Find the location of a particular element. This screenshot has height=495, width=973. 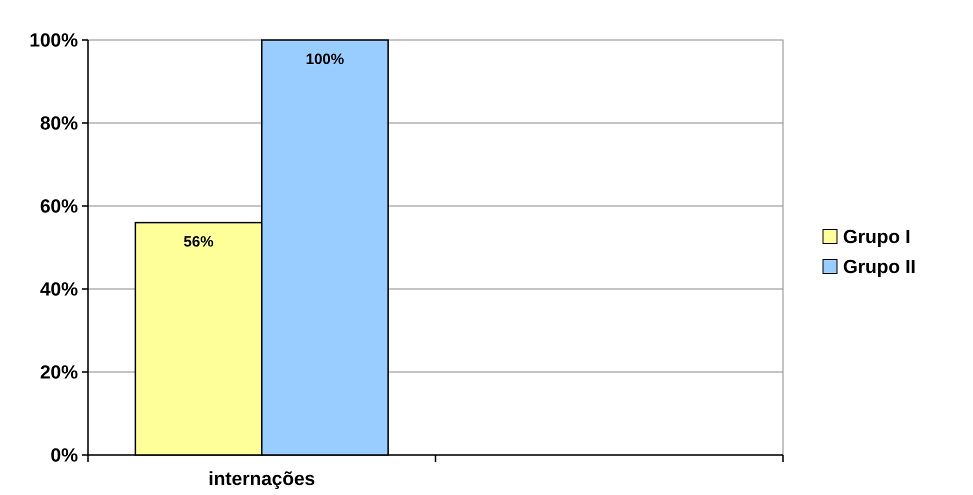

y-tick-label: 80% is located at coordinates (59, 124).